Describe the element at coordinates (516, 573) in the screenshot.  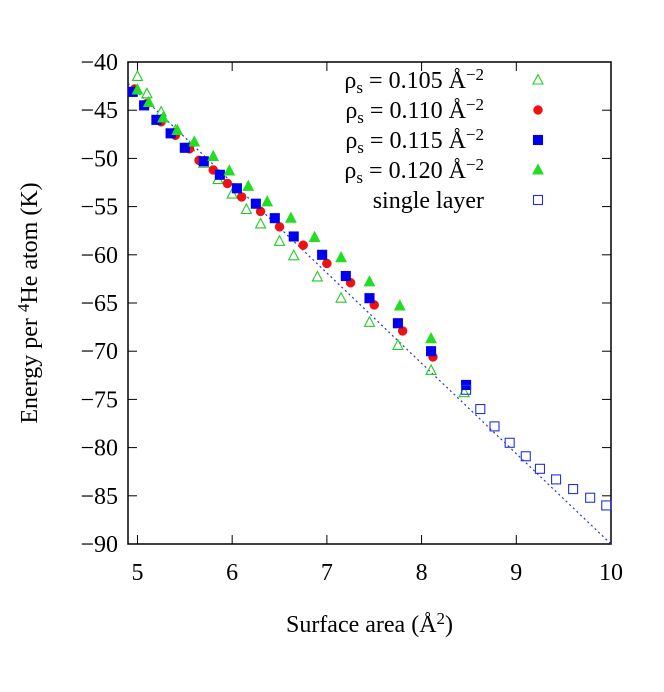
I see `x-tick-label: 9` at that location.